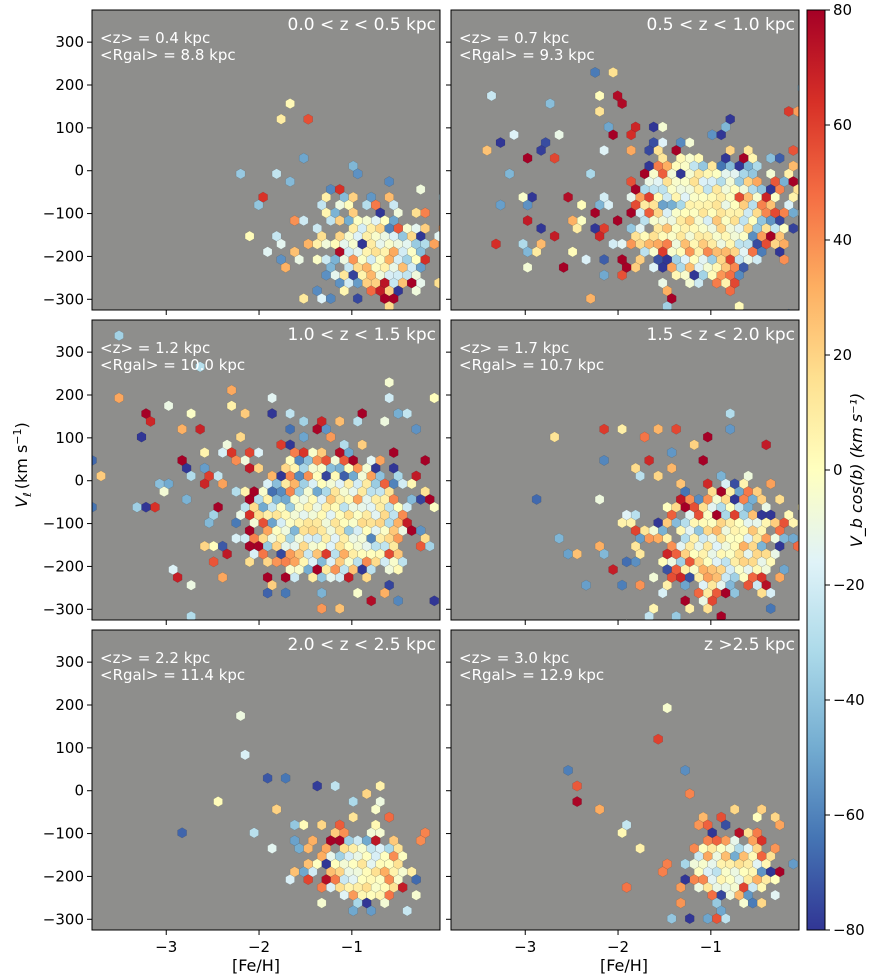  I want to click on y-tick-label: 100, so click(69, 128).